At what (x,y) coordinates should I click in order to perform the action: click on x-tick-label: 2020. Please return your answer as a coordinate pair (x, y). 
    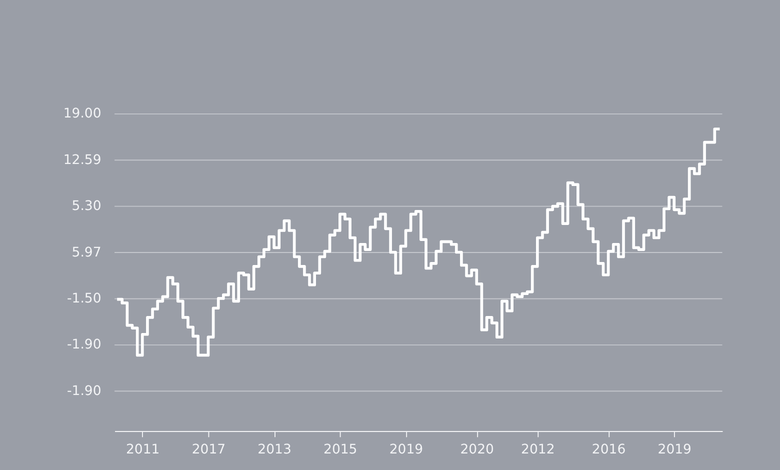
    Looking at the image, I should click on (477, 450).